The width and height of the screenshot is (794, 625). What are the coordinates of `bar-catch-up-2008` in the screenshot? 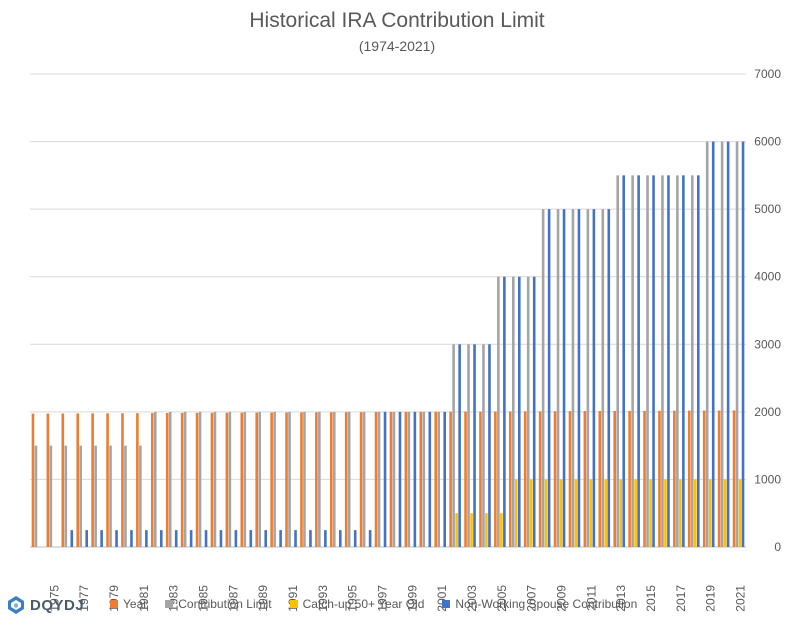 It's located at (546, 513).